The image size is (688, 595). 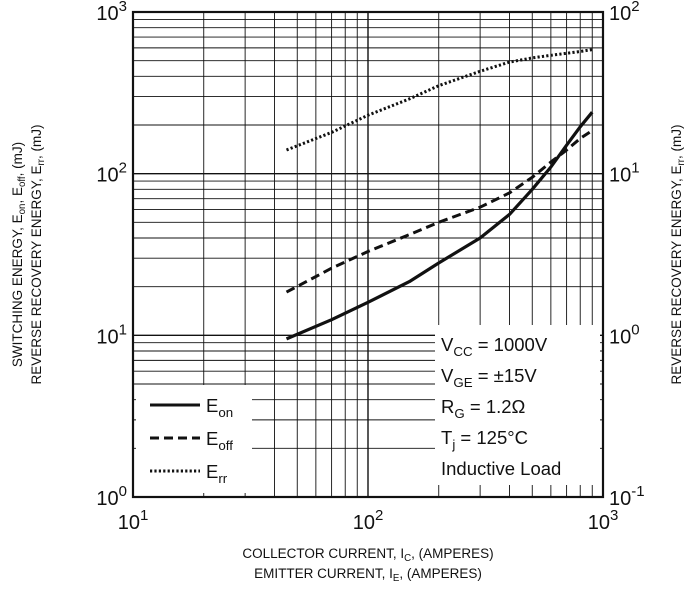 I want to click on y2-tick-label: 10⁻¹, so click(x=627, y=496).